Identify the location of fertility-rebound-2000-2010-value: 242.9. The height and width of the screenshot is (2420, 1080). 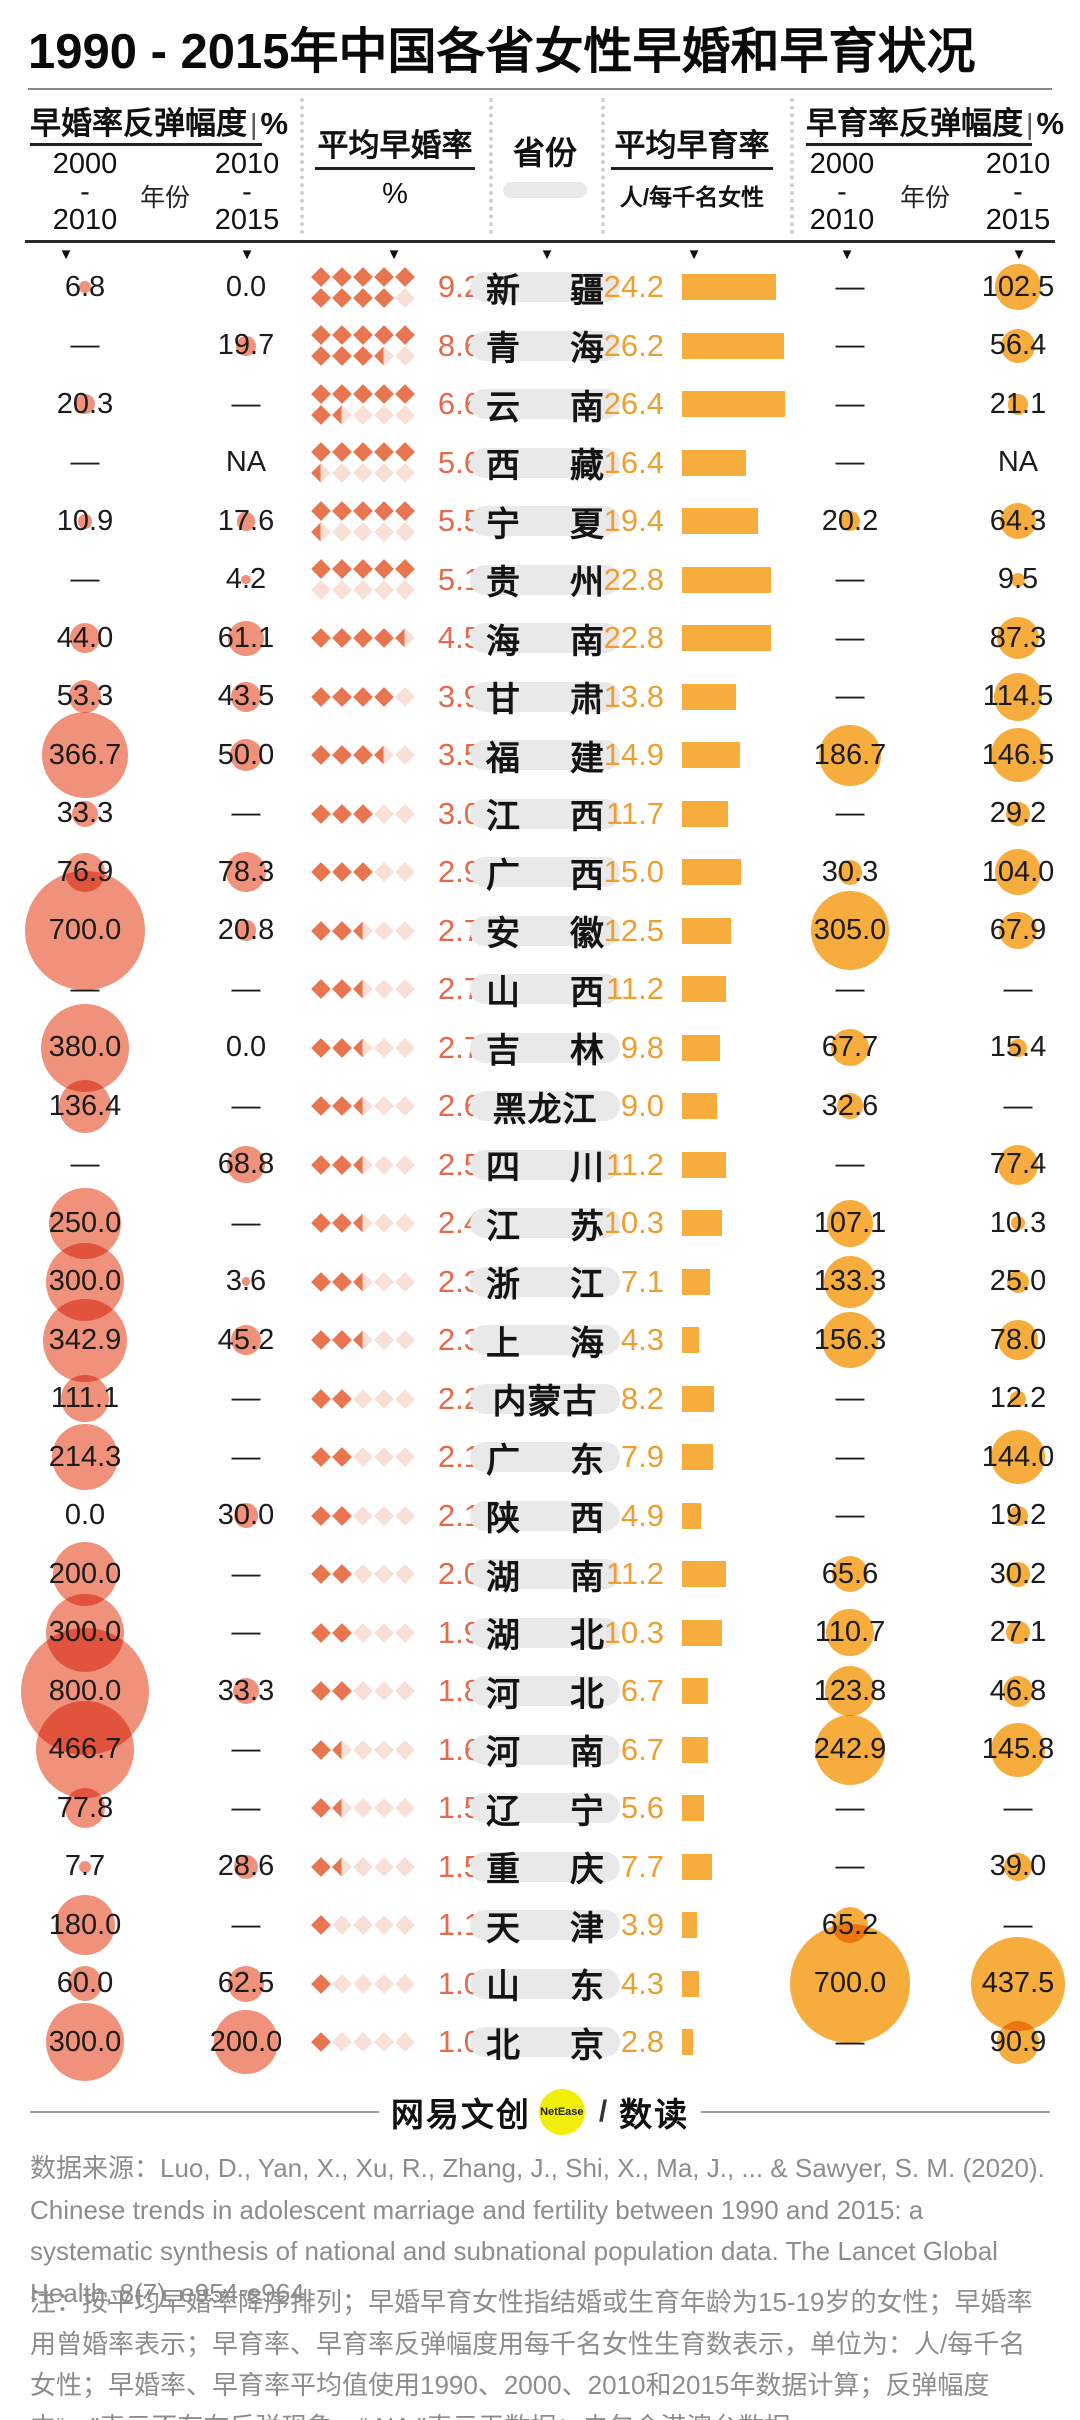
(850, 1749).